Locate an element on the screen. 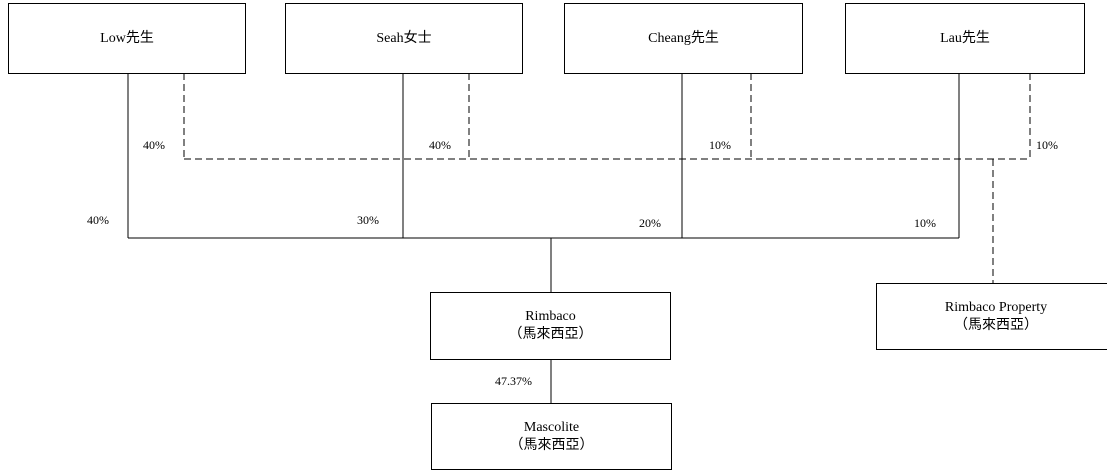 The image size is (1107, 473). shareholder-lau-name: Lau先生 is located at coordinates (965, 38).